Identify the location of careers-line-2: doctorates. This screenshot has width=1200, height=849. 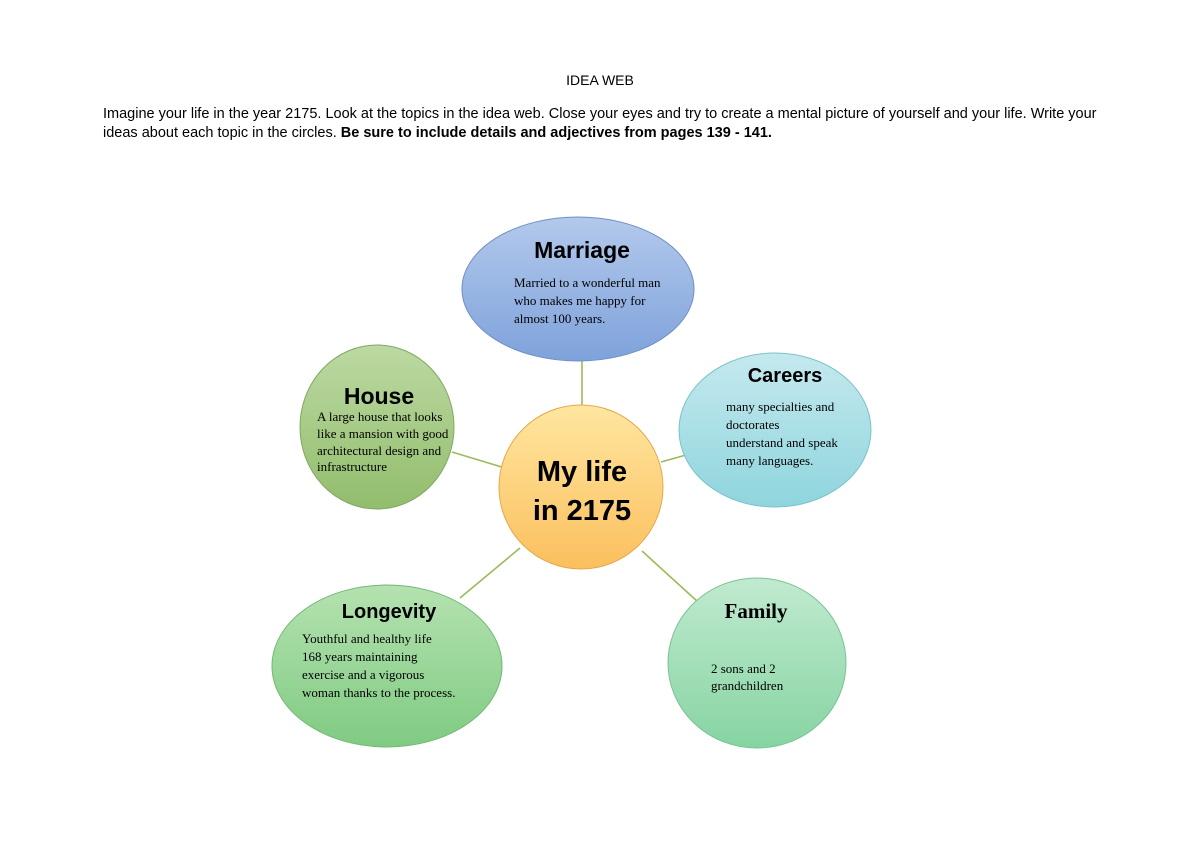
(752, 424).